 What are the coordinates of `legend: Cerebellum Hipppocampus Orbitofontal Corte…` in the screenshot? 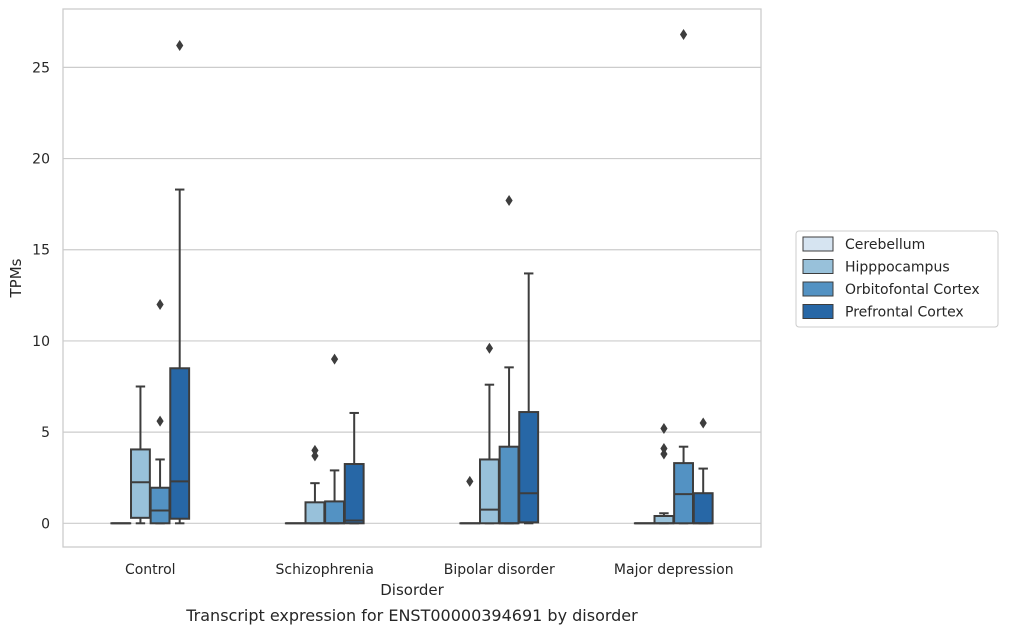 It's located at (897, 279).